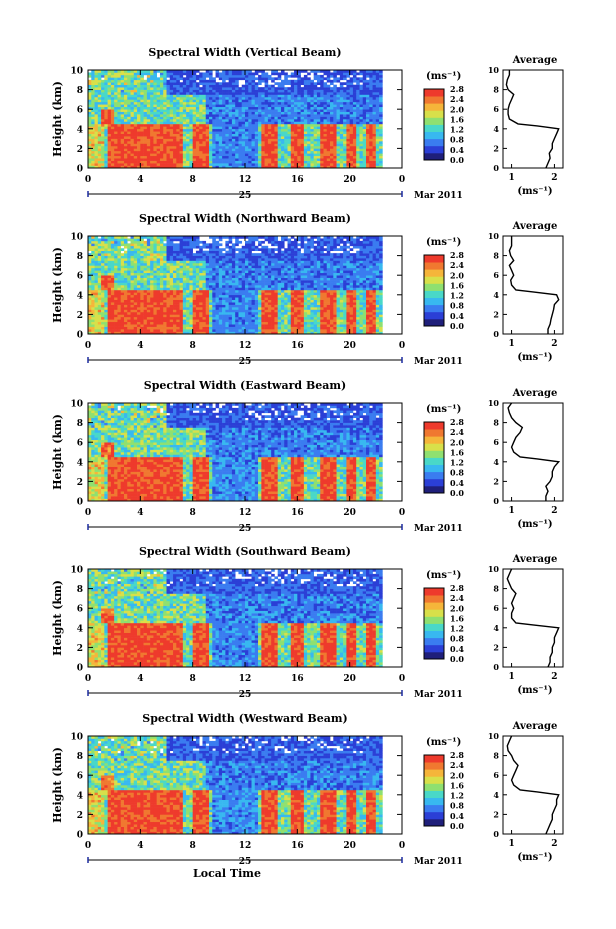  What do you see at coordinates (193, 180) in the screenshot?
I see `x-tick-label: 8` at bounding box center [193, 180].